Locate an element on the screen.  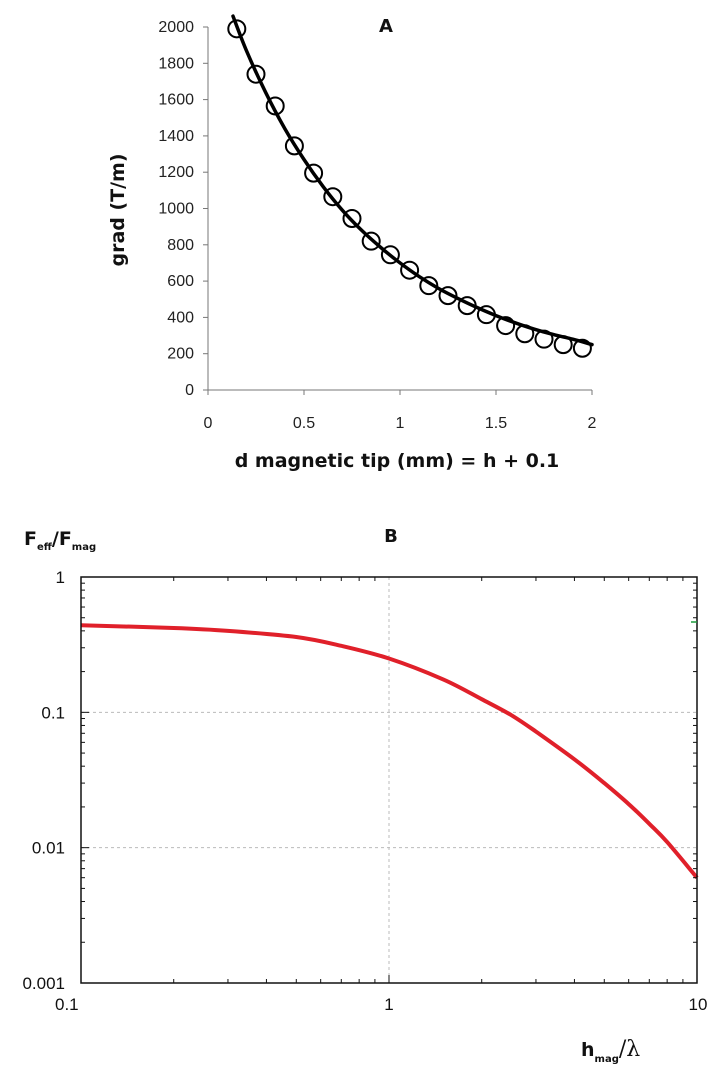
chart-b-ylabel-sub2: mag is located at coordinates (84, 547).